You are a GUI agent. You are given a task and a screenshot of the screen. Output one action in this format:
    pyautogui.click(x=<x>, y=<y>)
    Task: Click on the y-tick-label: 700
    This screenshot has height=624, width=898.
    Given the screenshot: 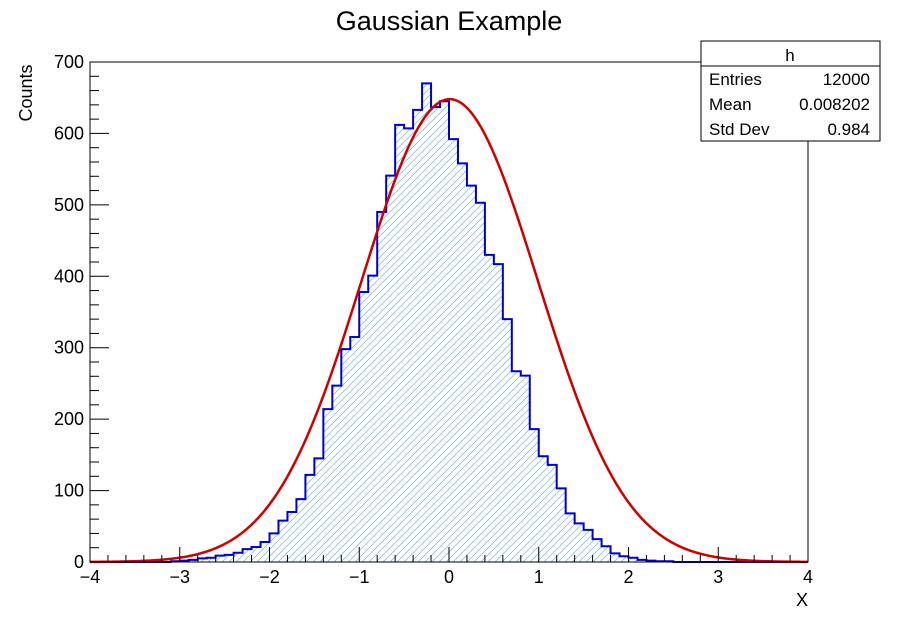 What is the action you would take?
    pyautogui.click(x=69, y=62)
    